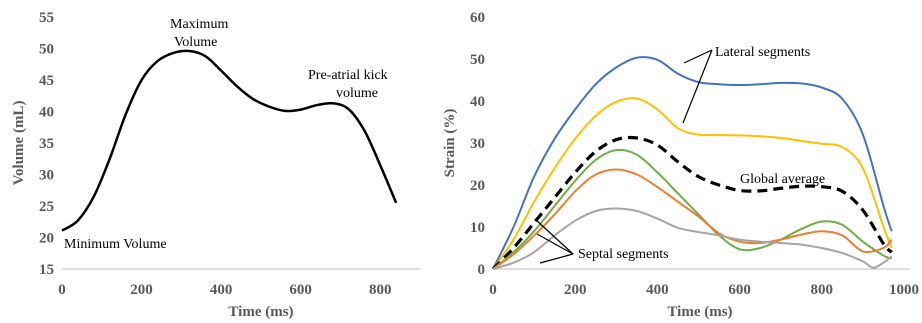  I want to click on annotation-maximum-volume-line2: Volume, so click(195, 42).